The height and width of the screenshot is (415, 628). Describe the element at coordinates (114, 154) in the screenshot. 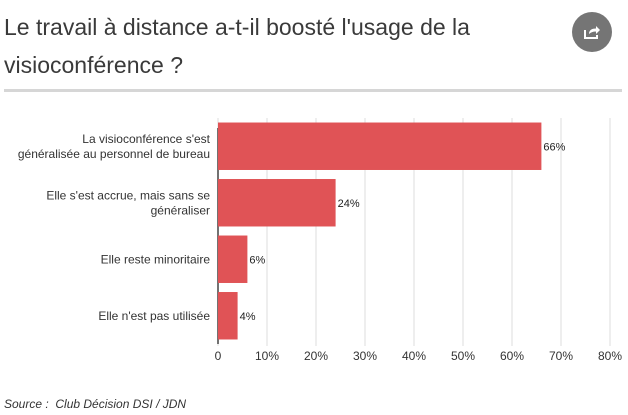

I see `category-label: généralisée au personnel de bureau` at that location.